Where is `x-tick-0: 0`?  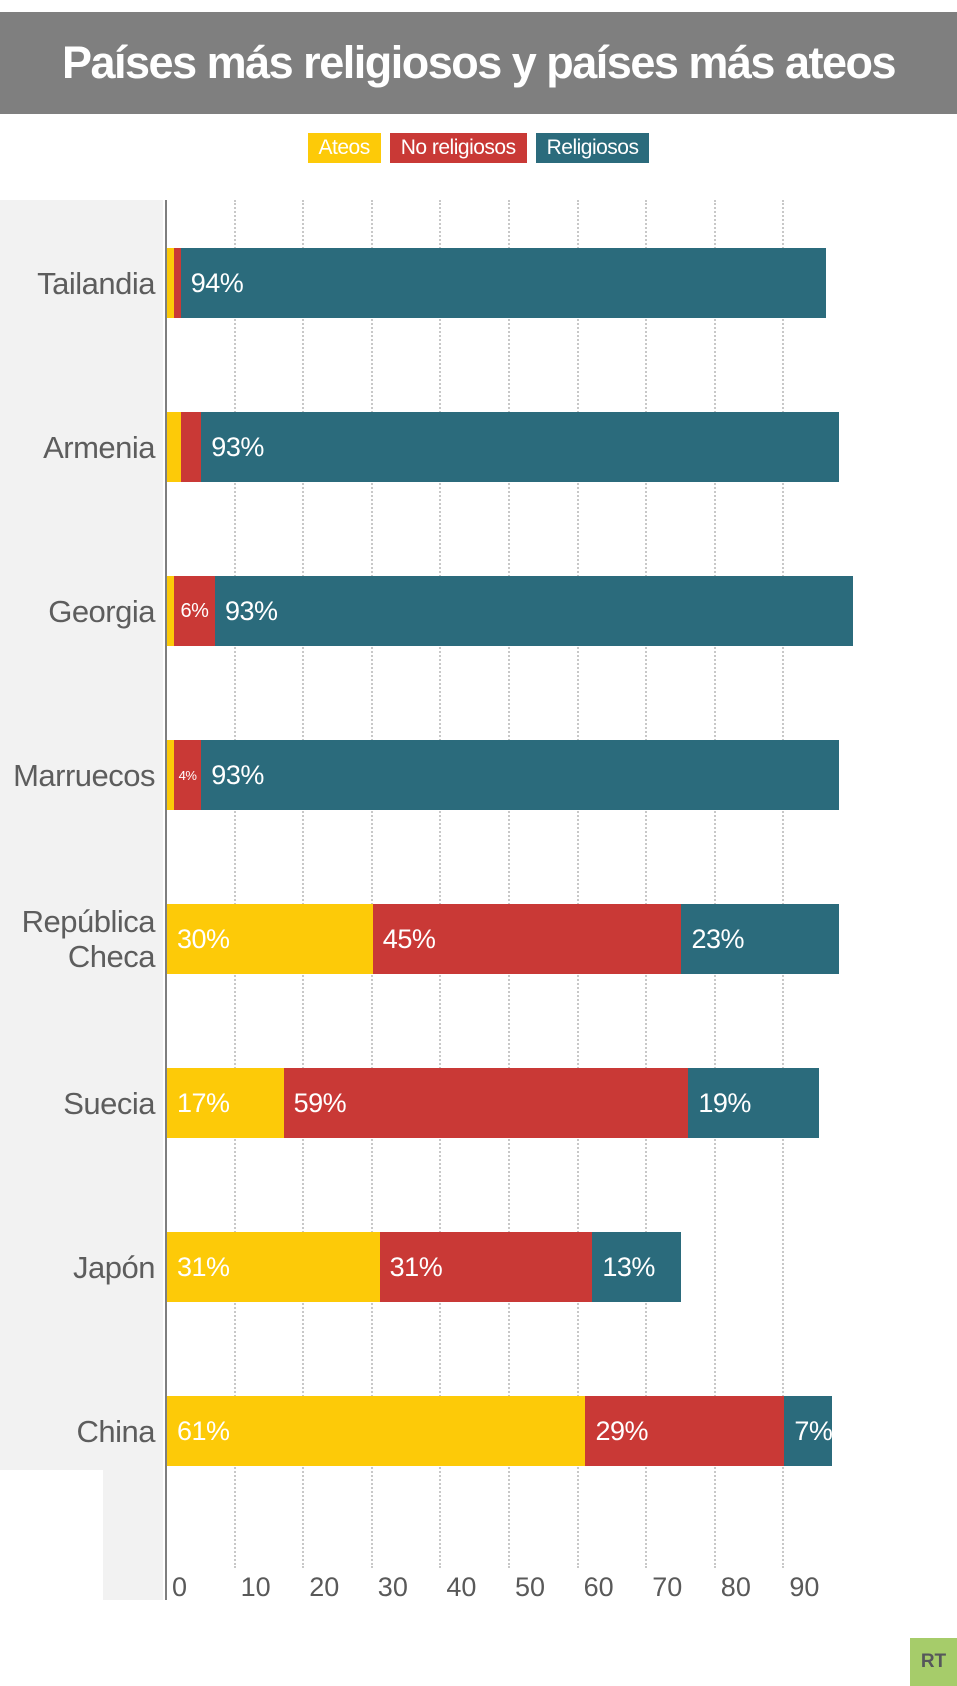 x-tick-0: 0 is located at coordinates (180, 1587).